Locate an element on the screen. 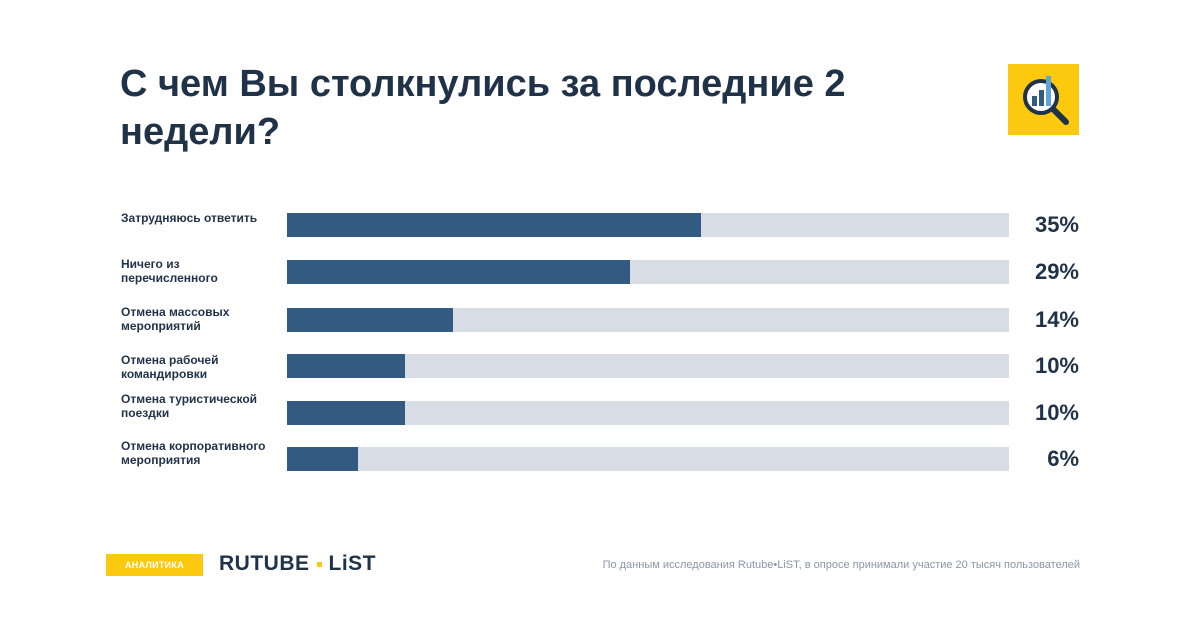  magnifier-chart-icon is located at coordinates (1046, 100).